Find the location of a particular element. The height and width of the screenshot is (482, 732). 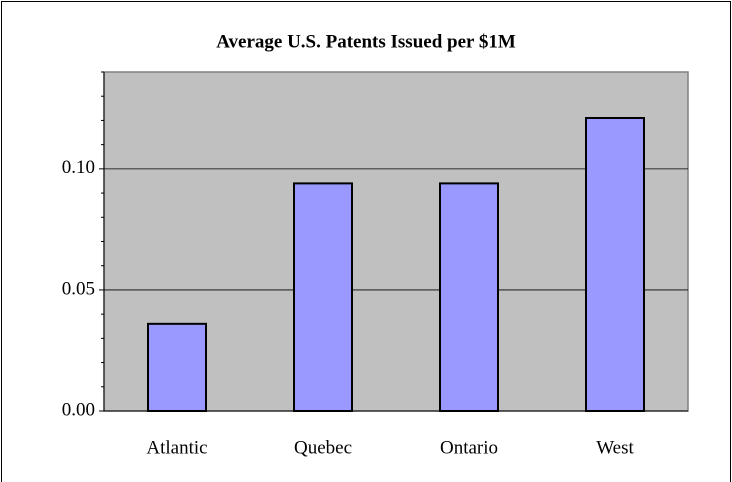

x-tick-label: Ontario is located at coordinates (469, 447).